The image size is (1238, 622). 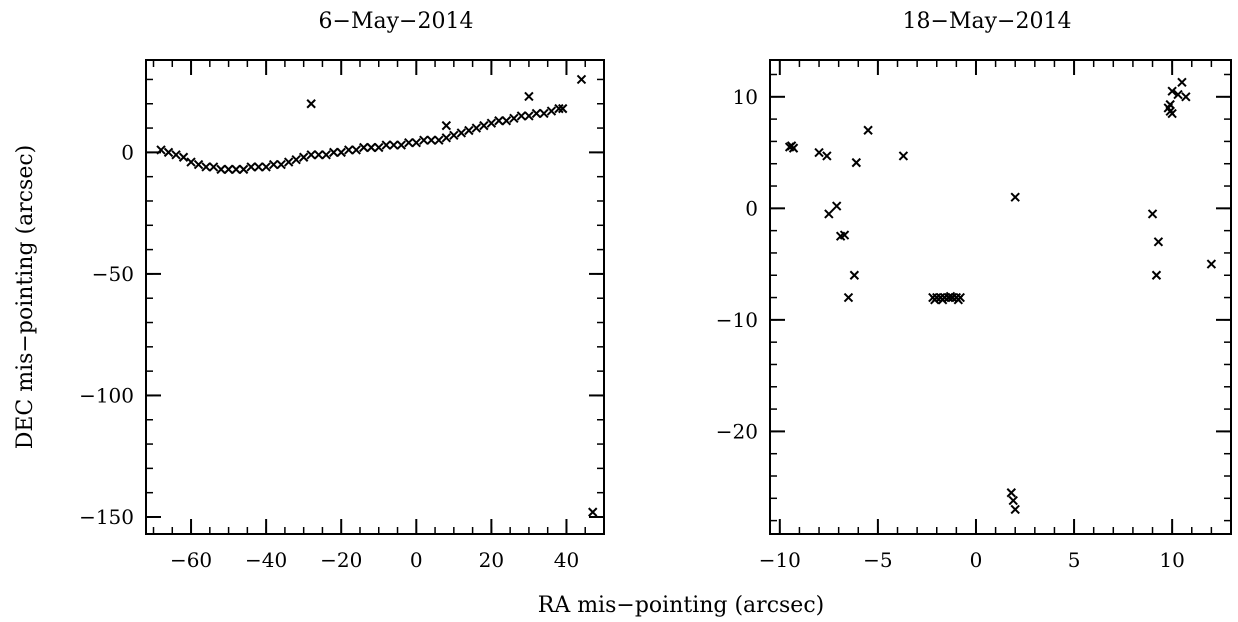 I want to click on chart-title-may-6: 6−May−2014, so click(x=396, y=21).